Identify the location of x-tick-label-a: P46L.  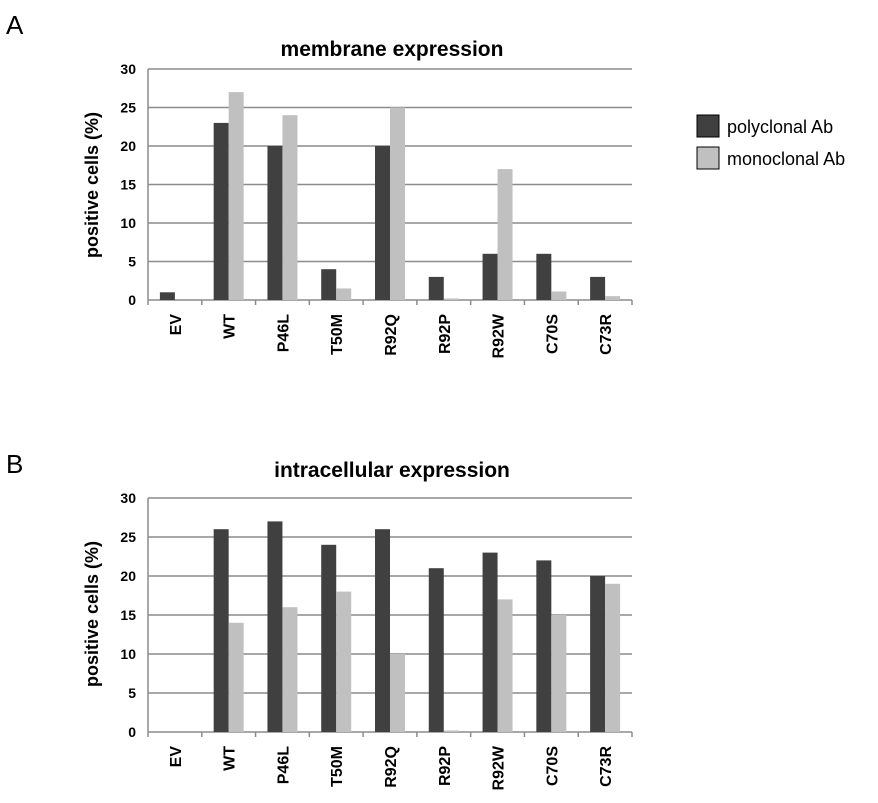
(283, 333).